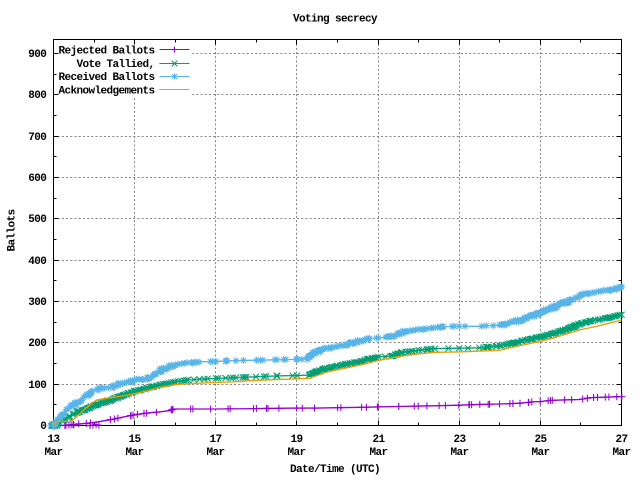  I want to click on svg-text: 13, so click(53, 440).